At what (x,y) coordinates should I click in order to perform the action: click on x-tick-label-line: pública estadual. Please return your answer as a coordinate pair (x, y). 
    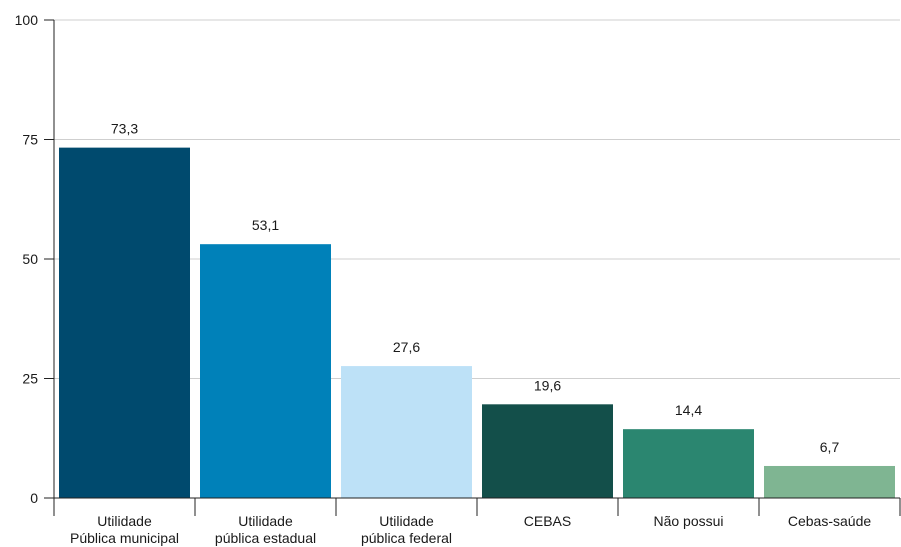
    Looking at the image, I should click on (265, 538).